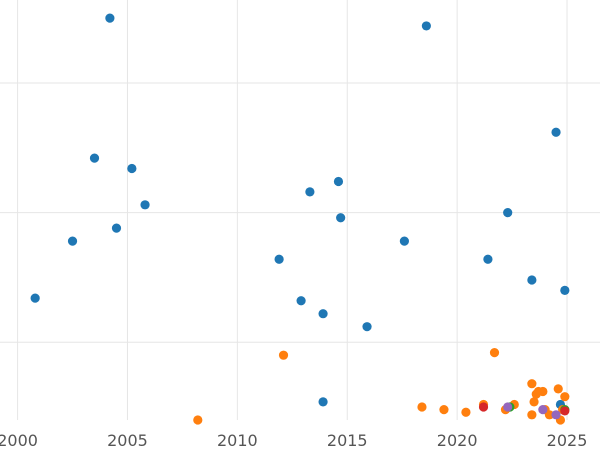  Describe the element at coordinates (457, 440) in the screenshot. I see `x-tick-label: 2020` at that location.